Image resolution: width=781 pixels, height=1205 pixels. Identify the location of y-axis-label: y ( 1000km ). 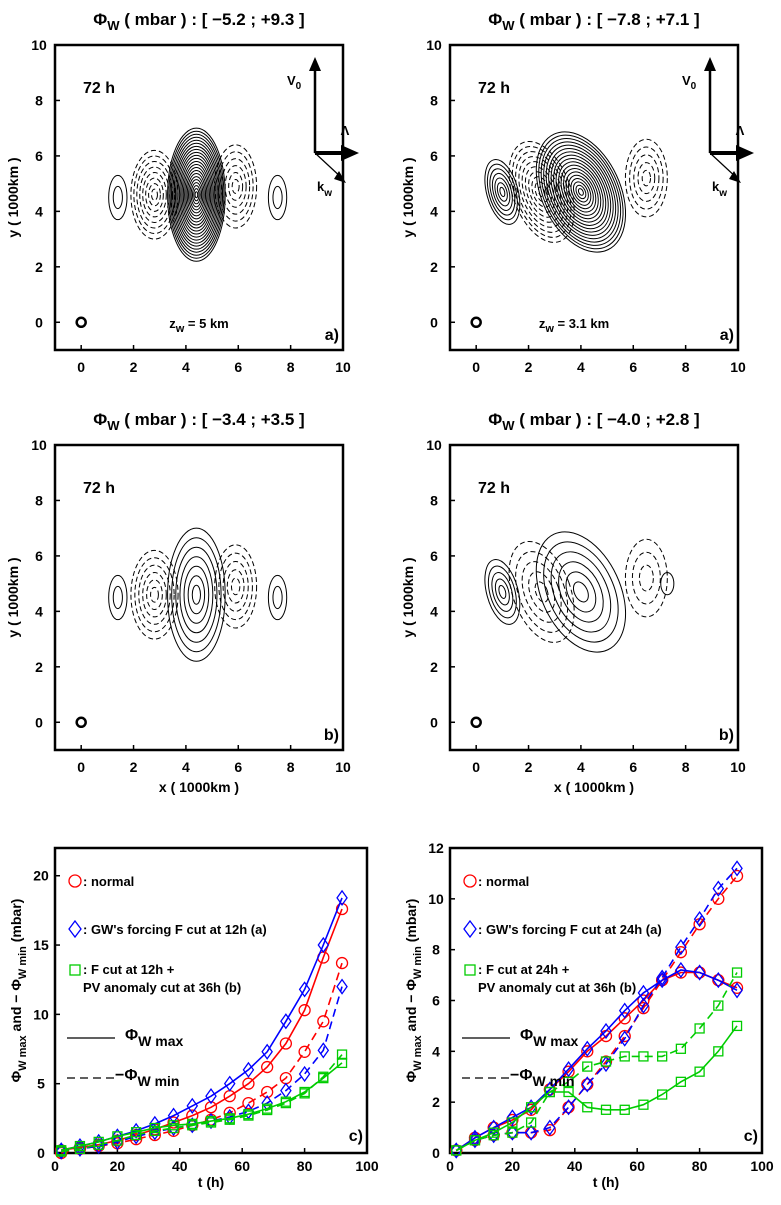
(13, 197).